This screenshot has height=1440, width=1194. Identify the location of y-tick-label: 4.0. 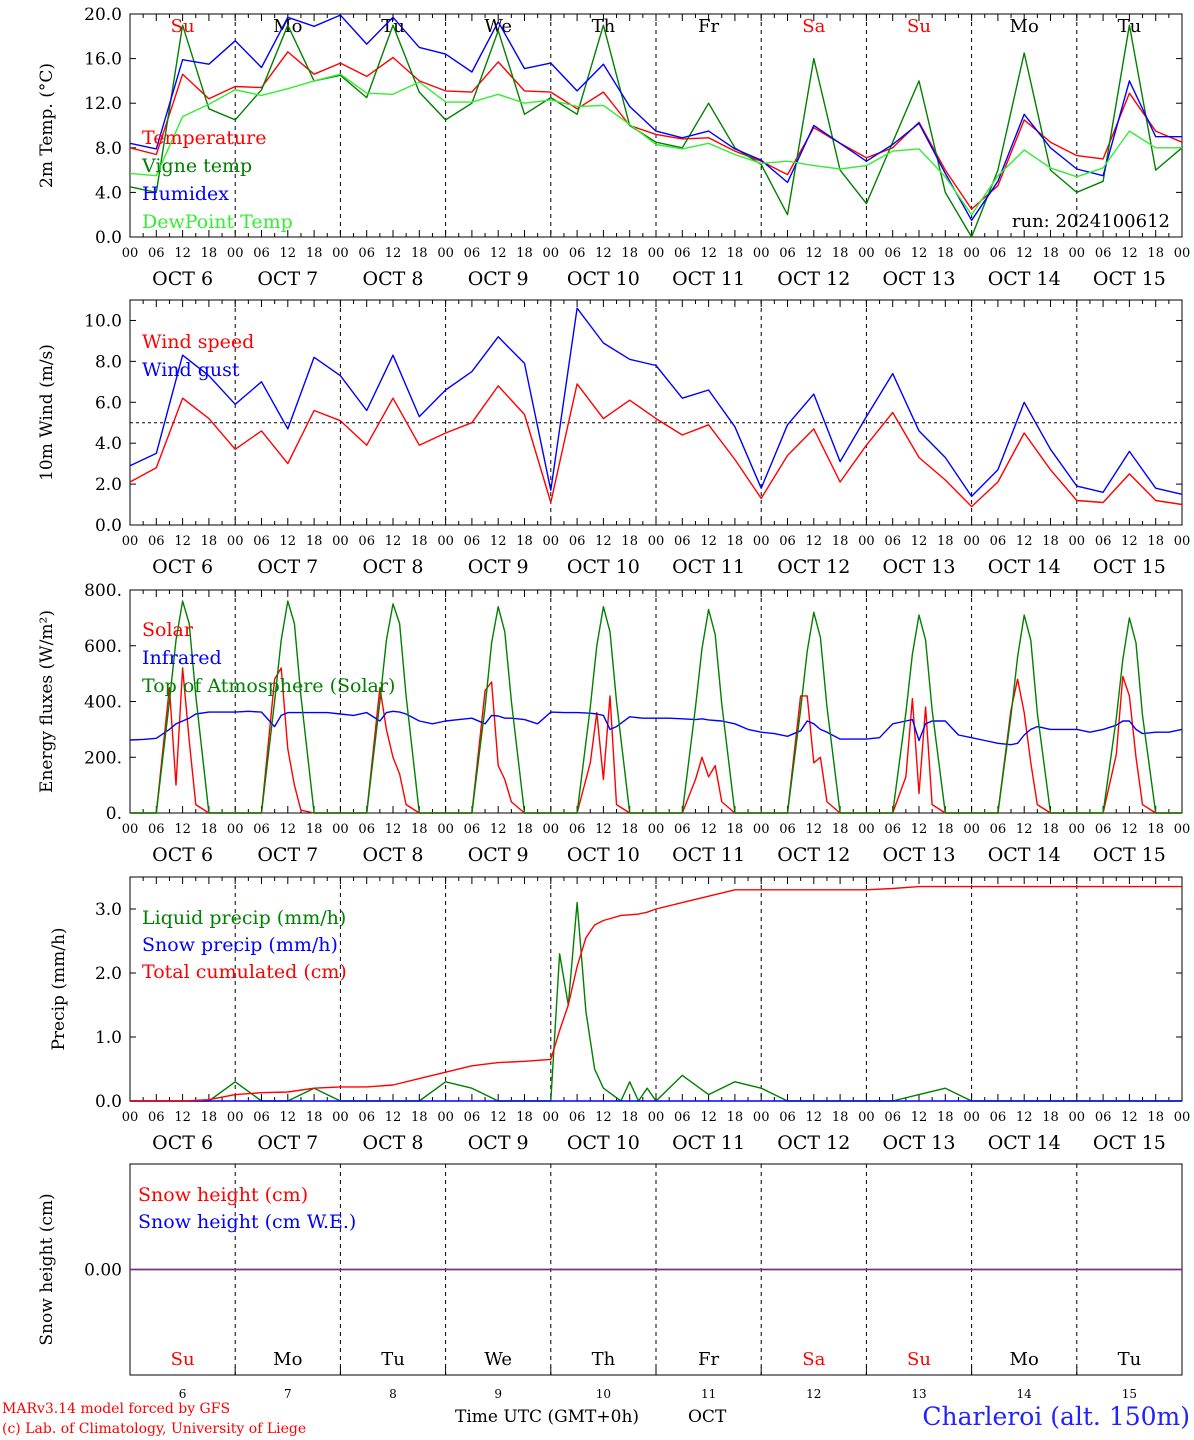
(108, 193).